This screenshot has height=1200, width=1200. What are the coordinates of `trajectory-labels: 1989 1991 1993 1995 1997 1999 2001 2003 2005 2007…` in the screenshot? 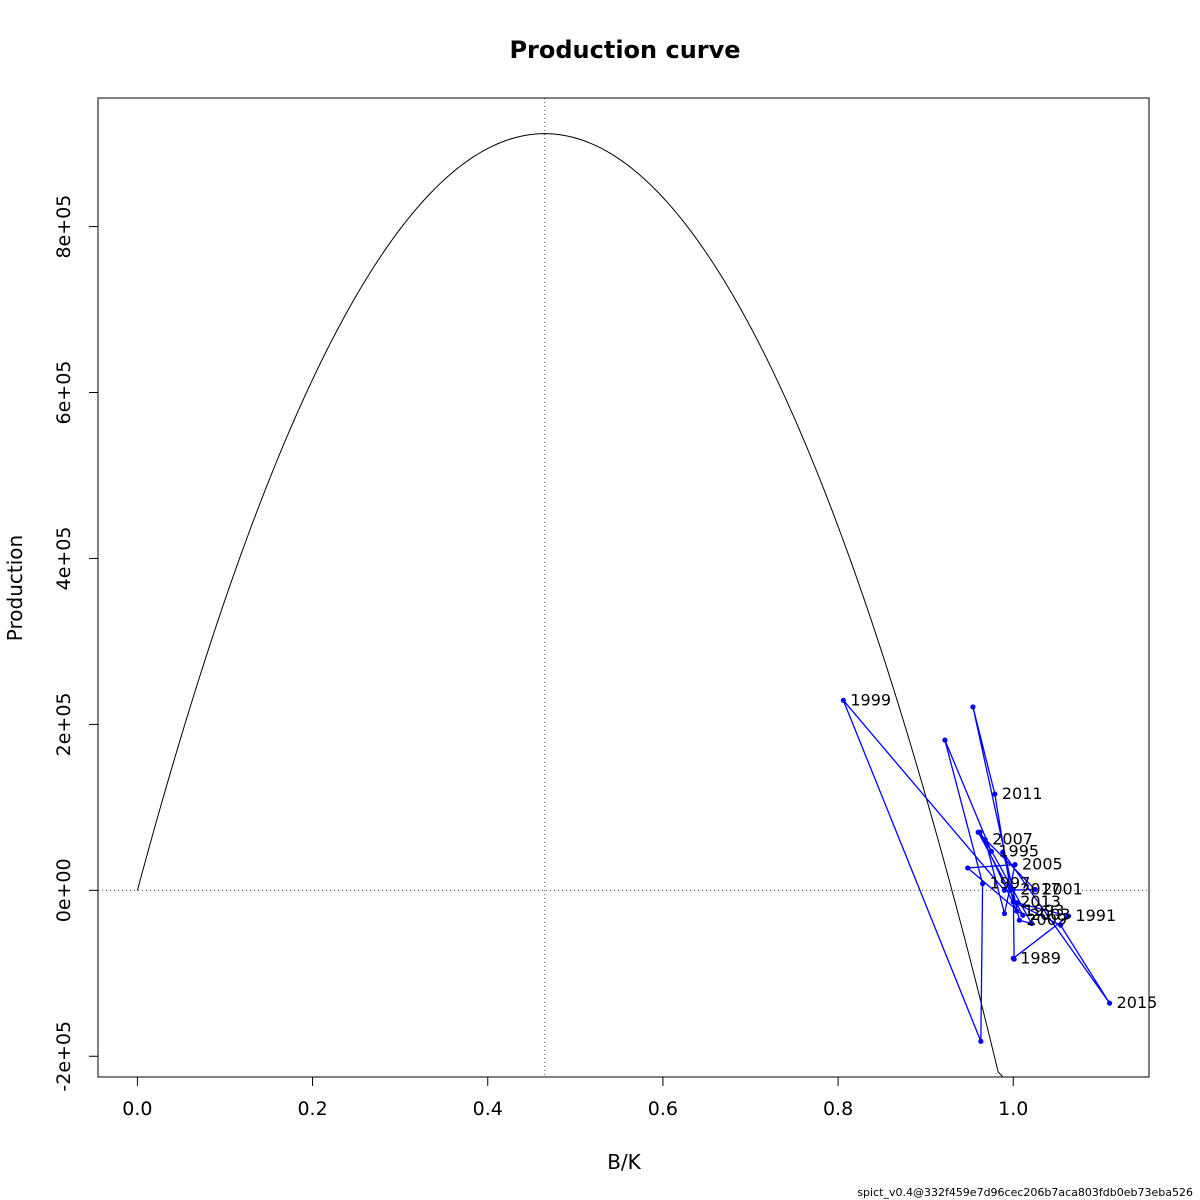 It's located at (1003, 851).